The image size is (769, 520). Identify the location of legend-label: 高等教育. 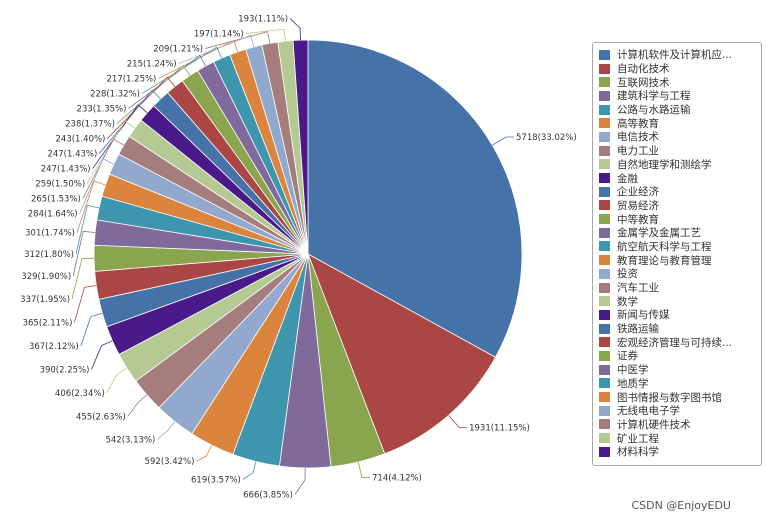
(638, 123).